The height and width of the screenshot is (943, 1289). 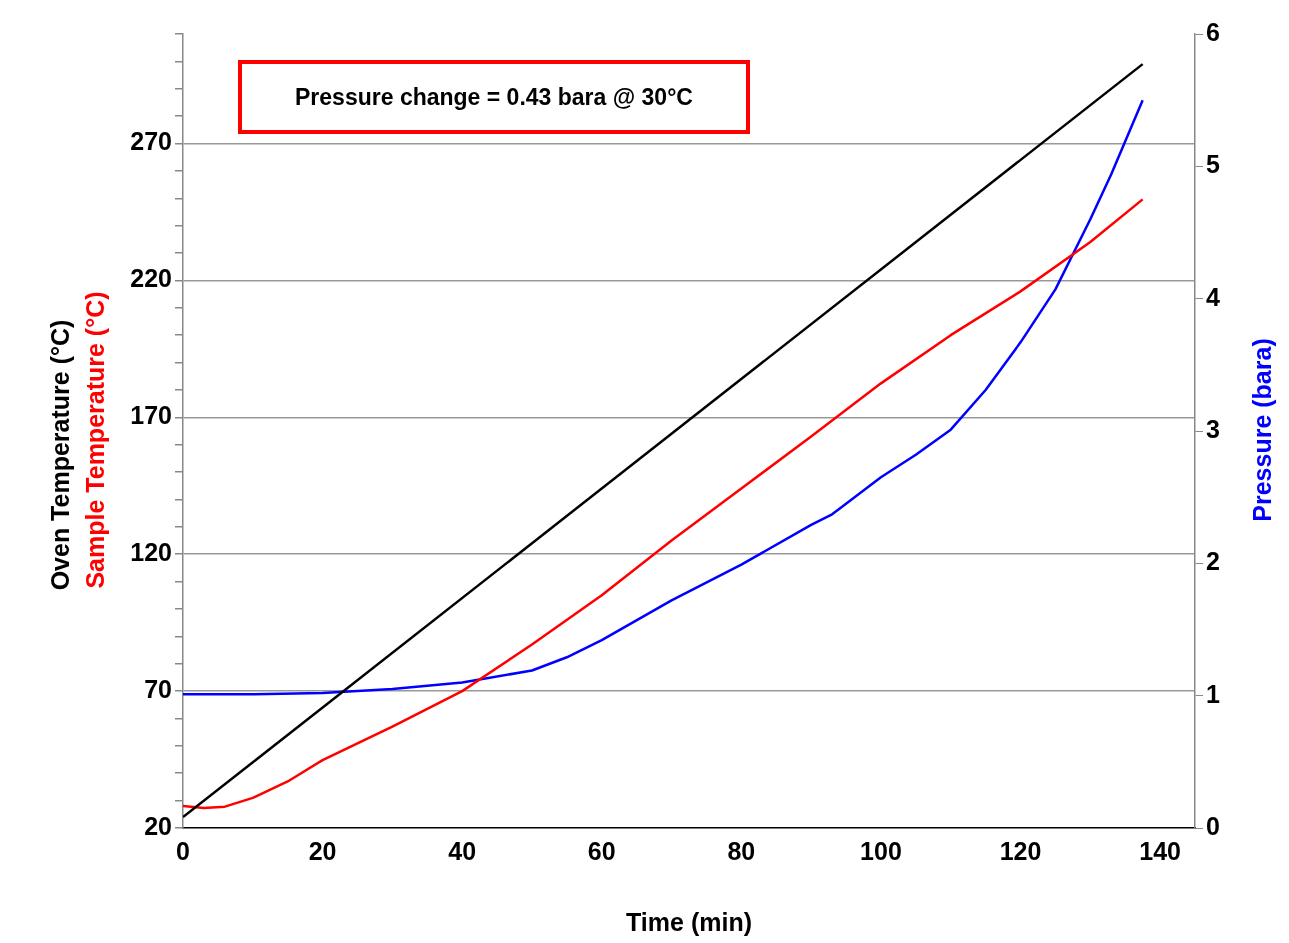 What do you see at coordinates (1213, 428) in the screenshot?
I see `y2-tick-label: 3` at bounding box center [1213, 428].